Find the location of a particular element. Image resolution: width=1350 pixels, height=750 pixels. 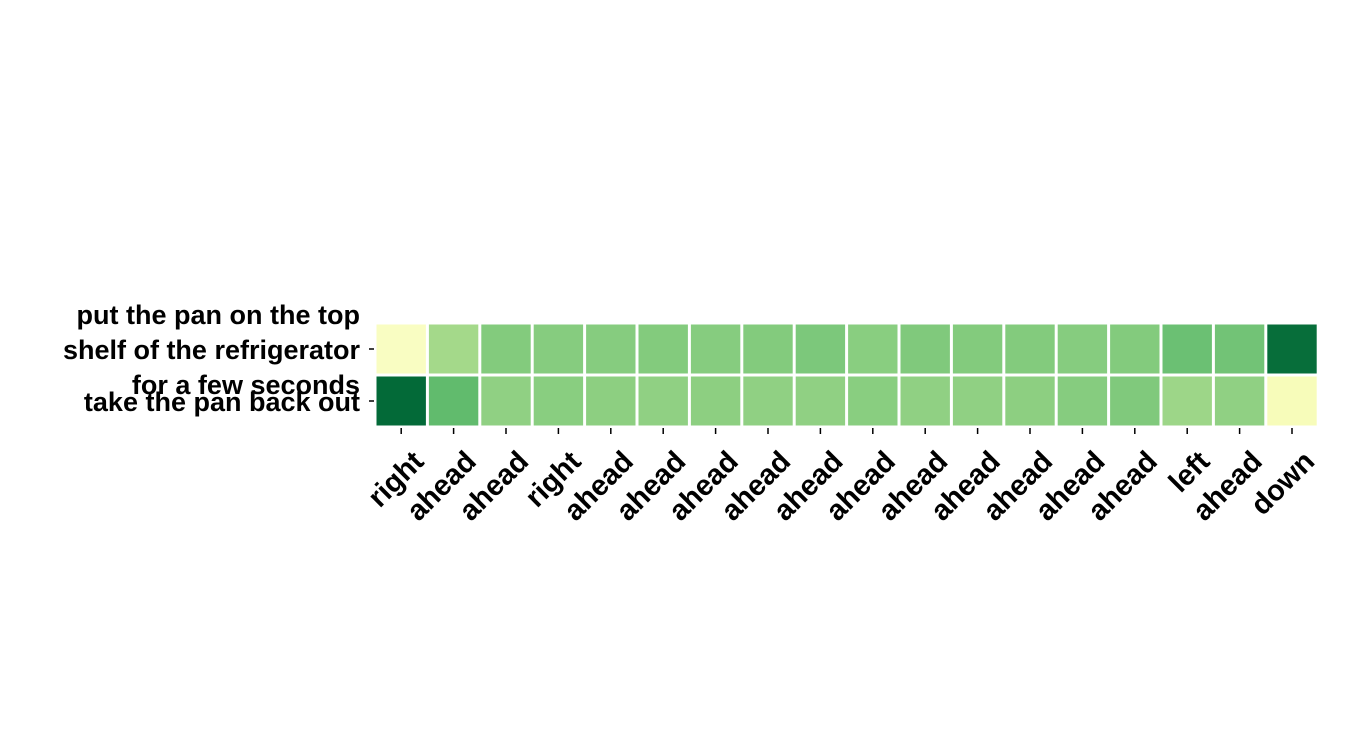

heatmap-cell-r1-c17 is located at coordinates (1292, 401).